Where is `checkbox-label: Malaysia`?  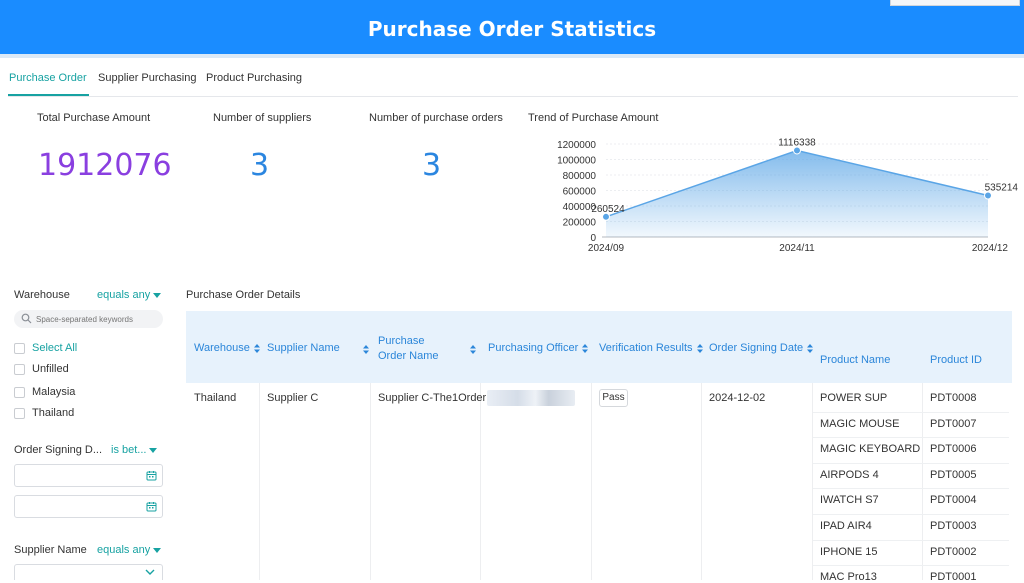 checkbox-label: Malaysia is located at coordinates (54, 392).